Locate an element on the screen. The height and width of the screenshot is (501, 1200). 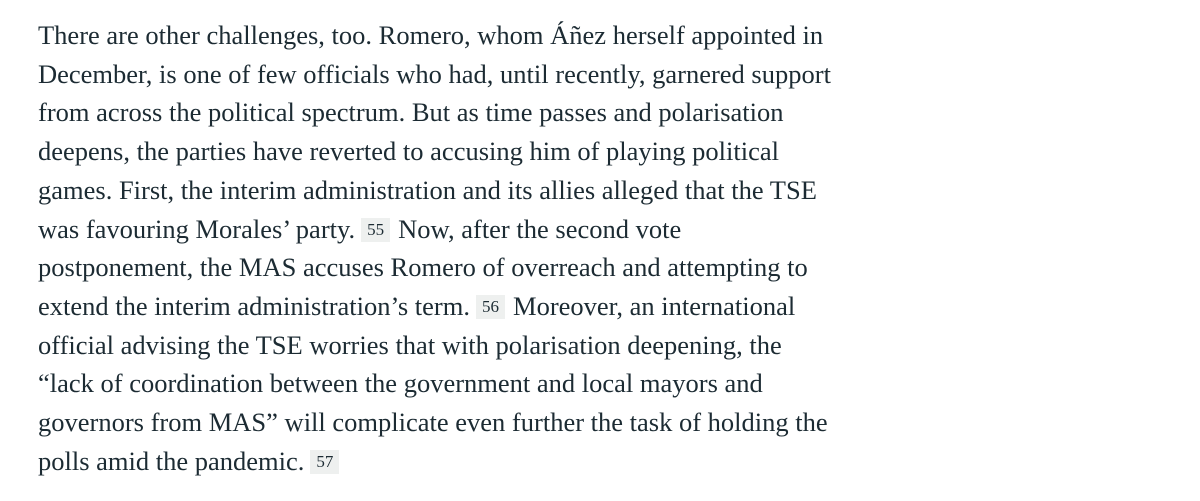
text-segment: polls amid the pandemic. is located at coordinates (171, 460).